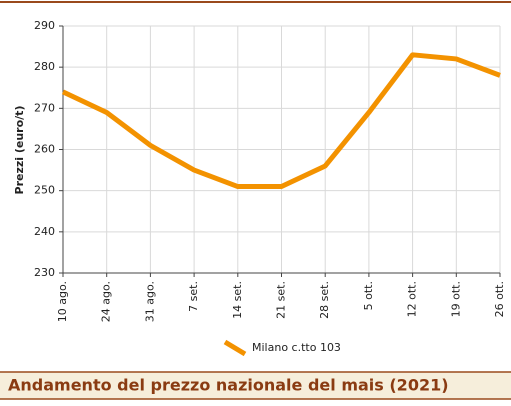 The image size is (511, 406). I want to click on x-tick-label: 5 ott., so click(368, 295).